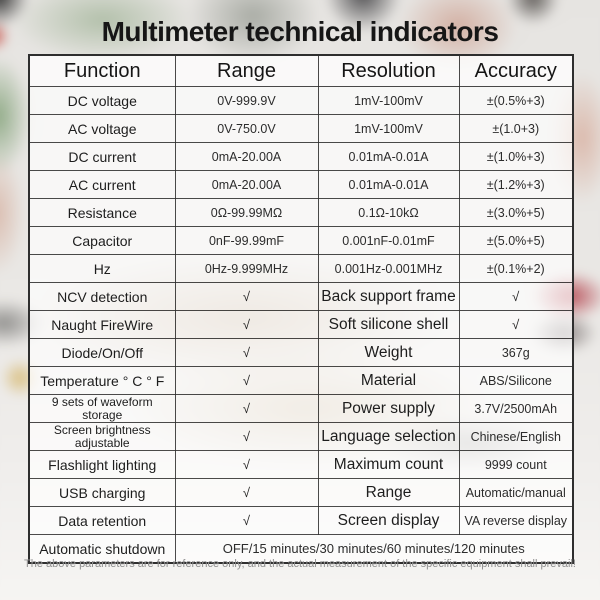 The image size is (600, 600). I want to click on cell-function: AC voltage, so click(102, 128).